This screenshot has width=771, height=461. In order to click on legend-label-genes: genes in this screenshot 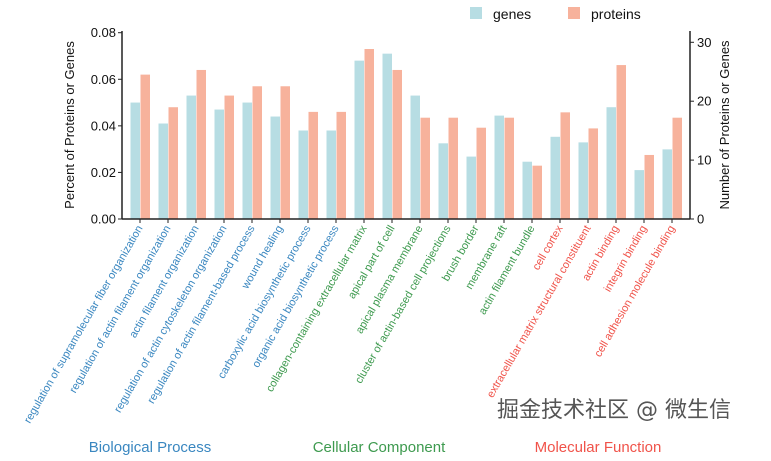, I will do `click(512, 14)`.